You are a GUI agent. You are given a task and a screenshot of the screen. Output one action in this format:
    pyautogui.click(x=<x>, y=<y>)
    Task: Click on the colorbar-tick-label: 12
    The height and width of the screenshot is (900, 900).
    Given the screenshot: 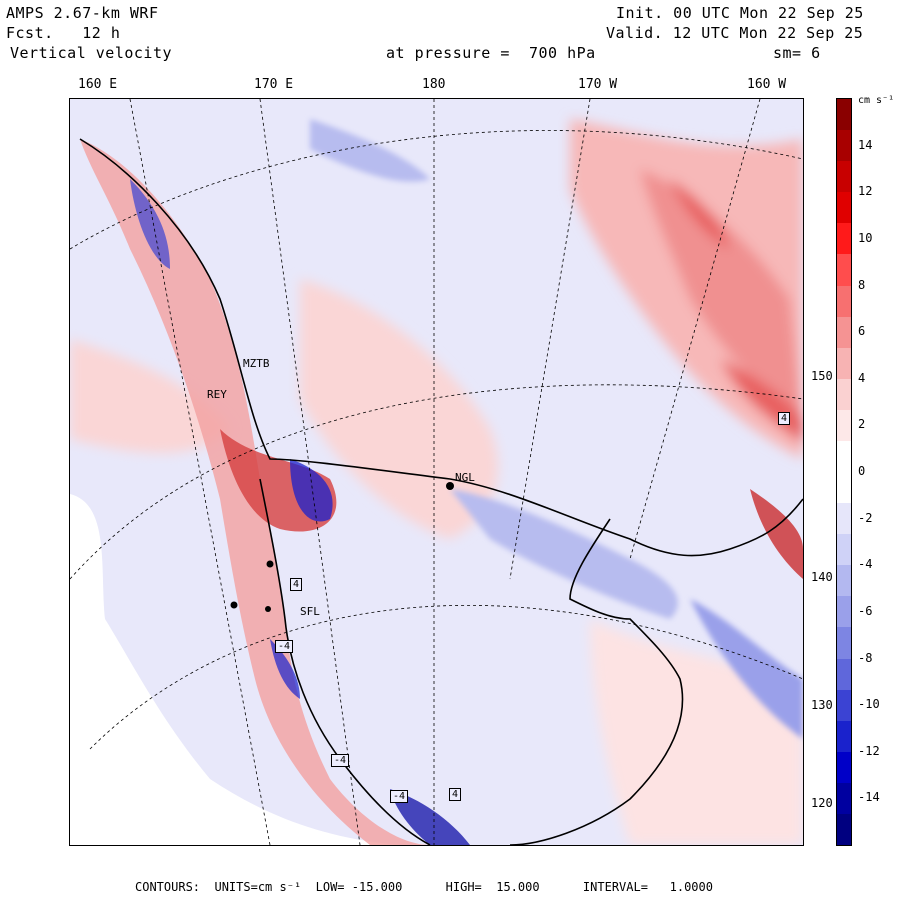 What is the action you would take?
    pyautogui.click(x=865, y=191)
    